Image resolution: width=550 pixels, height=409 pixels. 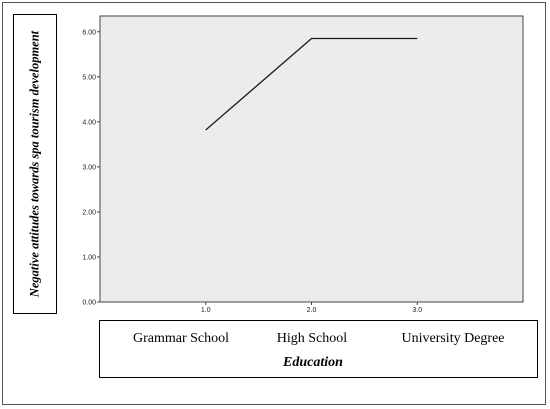 What do you see at coordinates (311, 84) in the screenshot?
I see `series-line` at bounding box center [311, 84].